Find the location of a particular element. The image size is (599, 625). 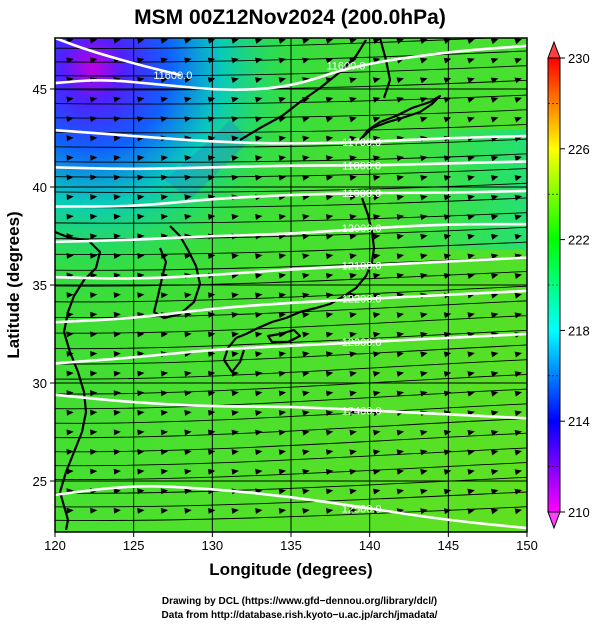

x-tick-label: 130 is located at coordinates (212, 545).